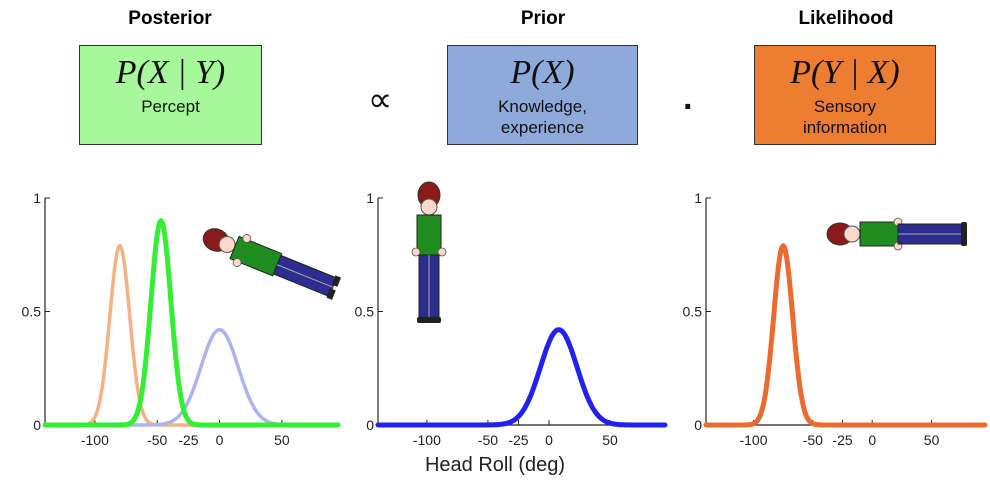  I want to click on prior-box: P(X) Knowledge, experience, so click(542, 95).